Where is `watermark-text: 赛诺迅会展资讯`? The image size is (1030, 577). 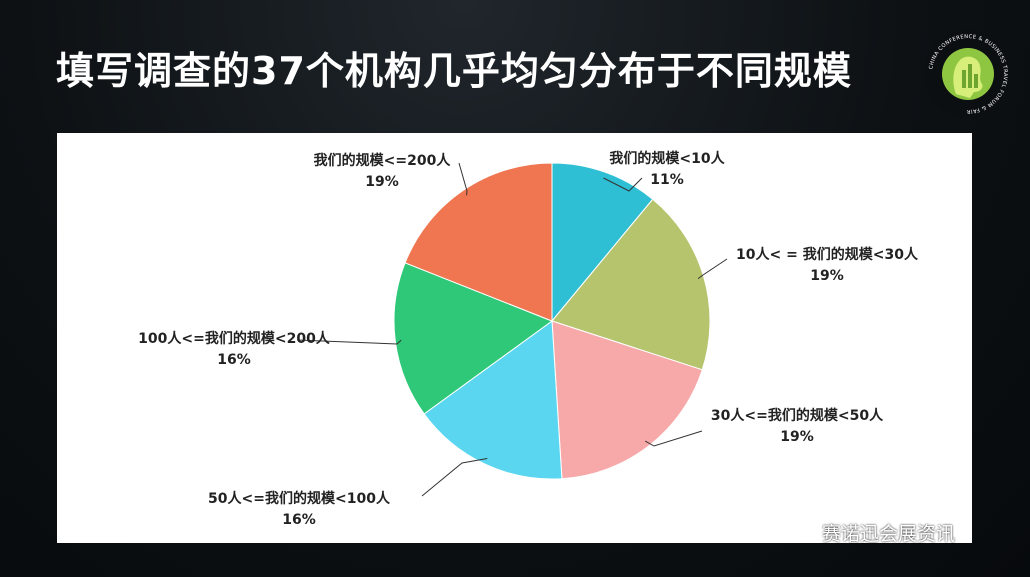 watermark-text: 赛诺迅会展资讯 is located at coordinates (889, 533).